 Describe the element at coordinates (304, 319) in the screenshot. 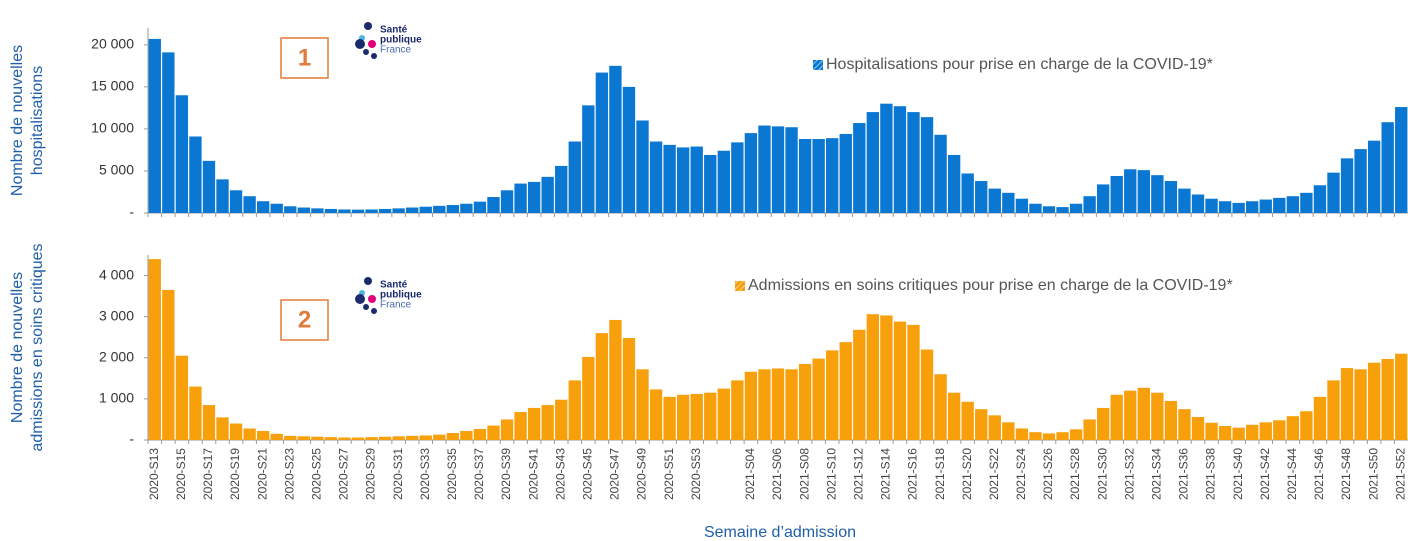

I see `panel-number: 2` at that location.